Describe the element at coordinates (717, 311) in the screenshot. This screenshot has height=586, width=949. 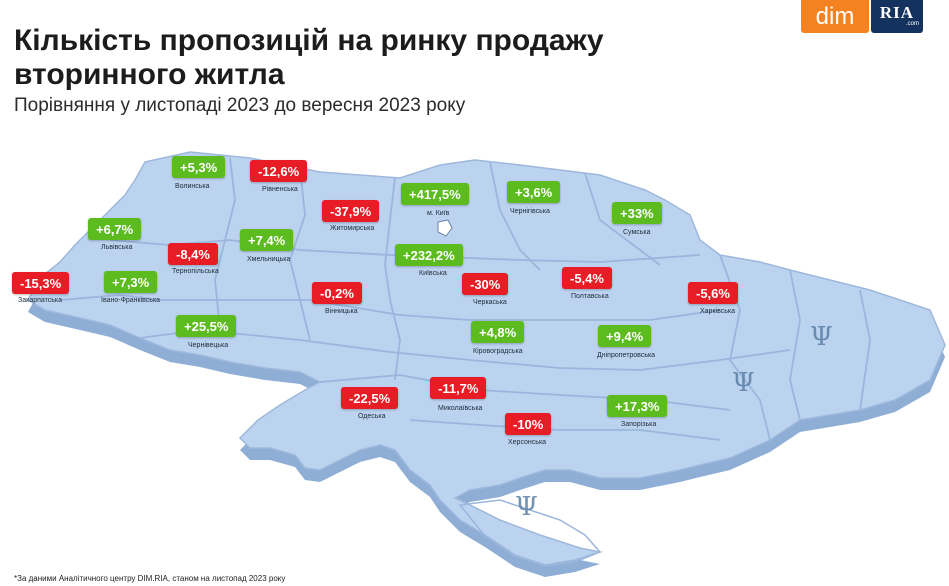
I see `region-name-kharkivska: Харківська` at that location.